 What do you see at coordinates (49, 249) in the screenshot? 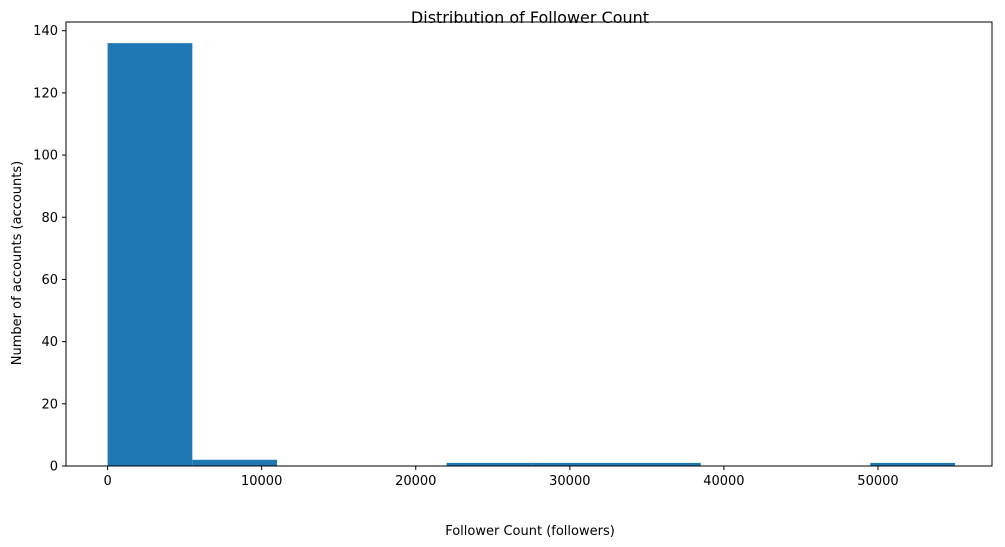
I see `y-axis-ticks: 0 20 40 60 80 100 120 140` at bounding box center [49, 249].